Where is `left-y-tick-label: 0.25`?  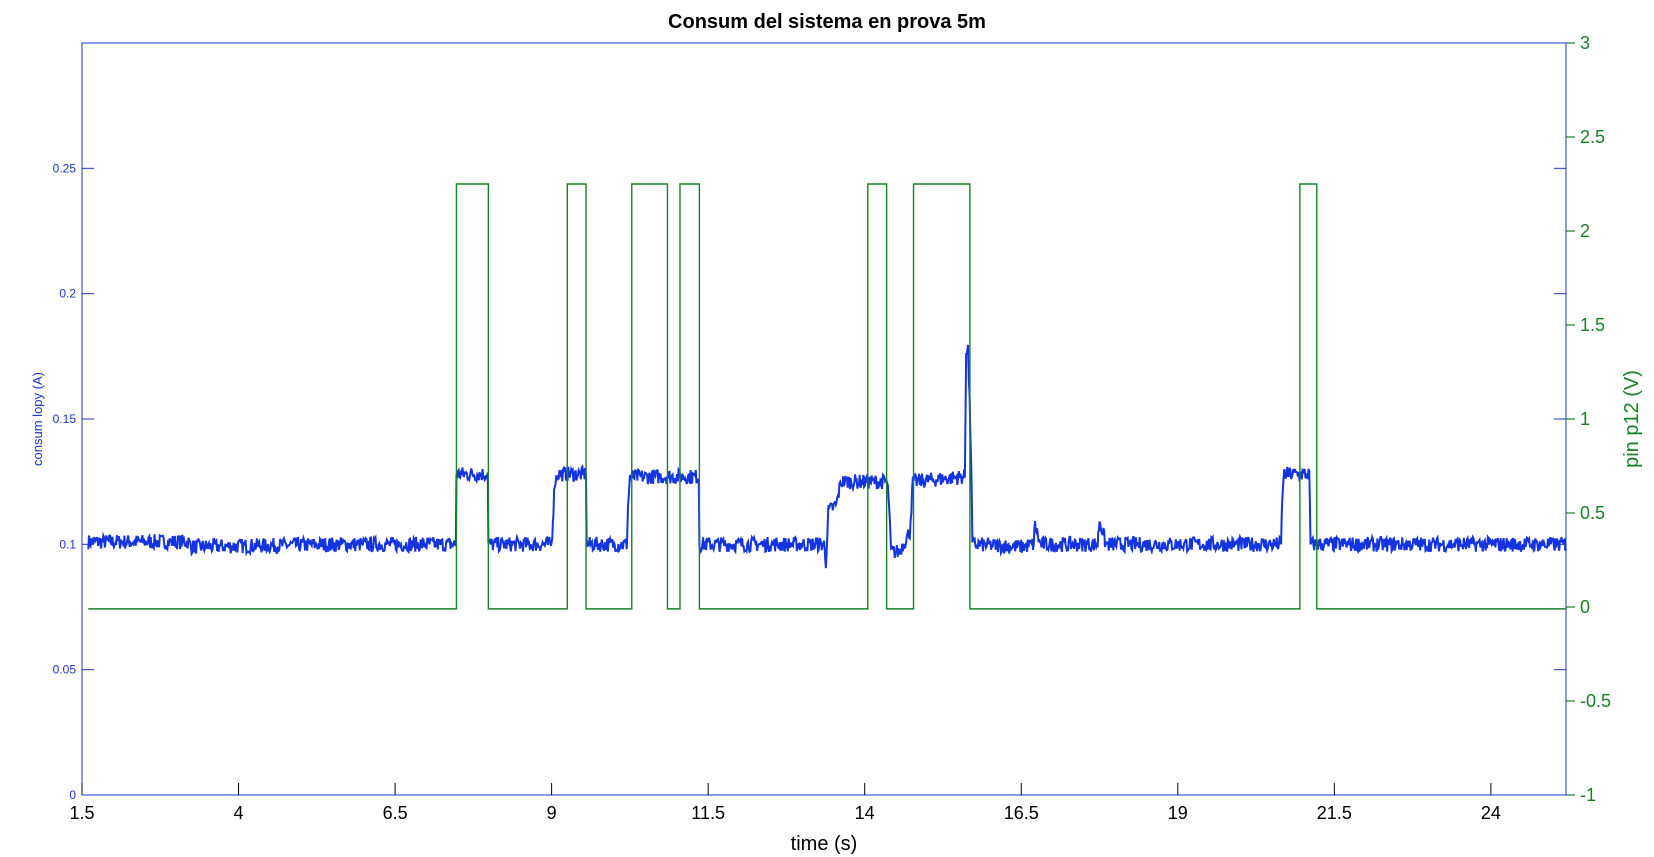 left-y-tick-label: 0.25 is located at coordinates (65, 168).